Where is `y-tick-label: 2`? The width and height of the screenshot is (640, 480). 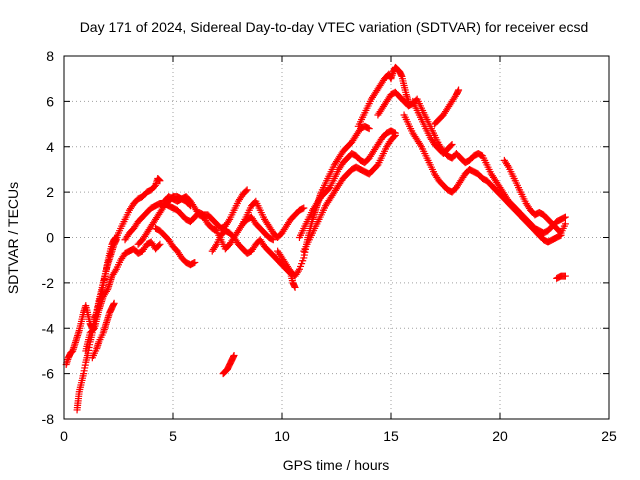 y-tick-label: 2 is located at coordinates (50, 192).